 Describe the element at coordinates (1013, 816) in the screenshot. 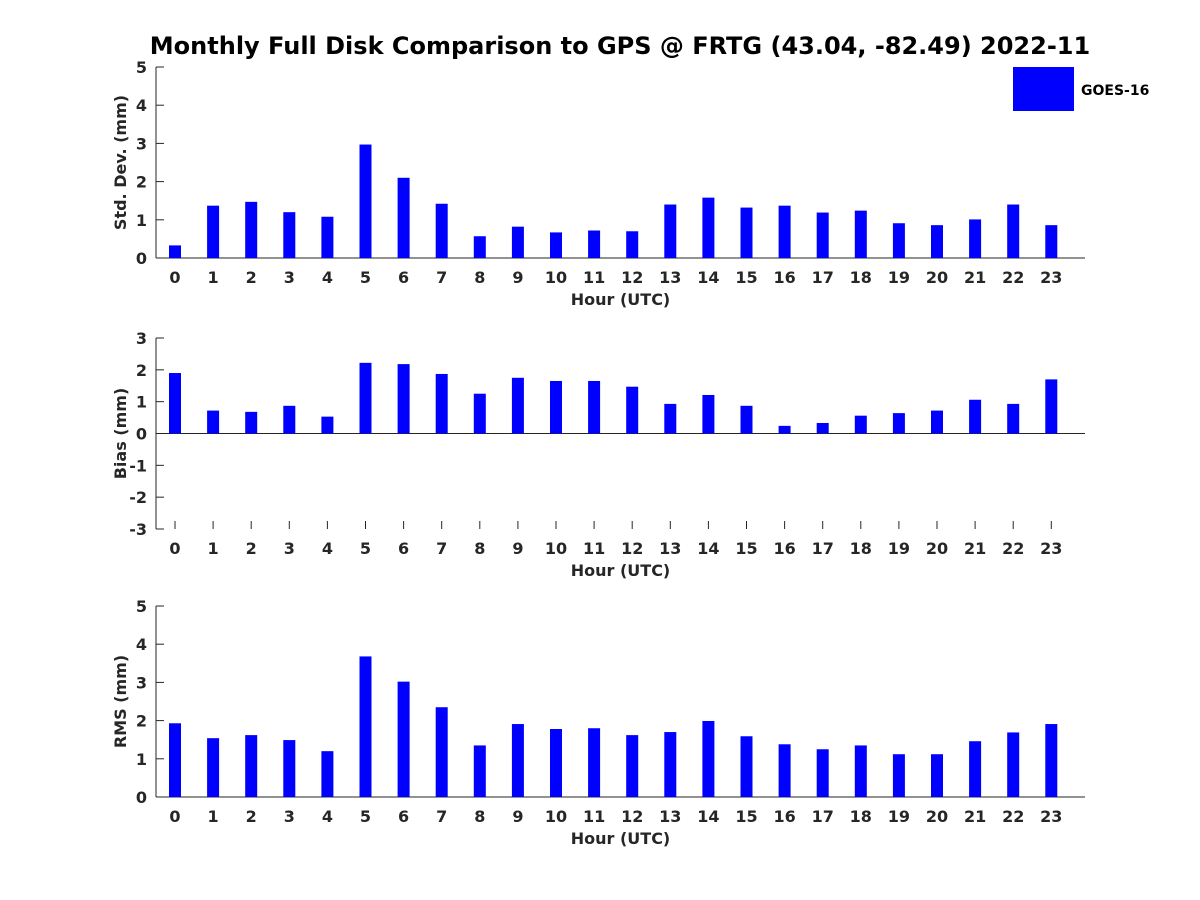

I see `x-tick-label: 22` at that location.